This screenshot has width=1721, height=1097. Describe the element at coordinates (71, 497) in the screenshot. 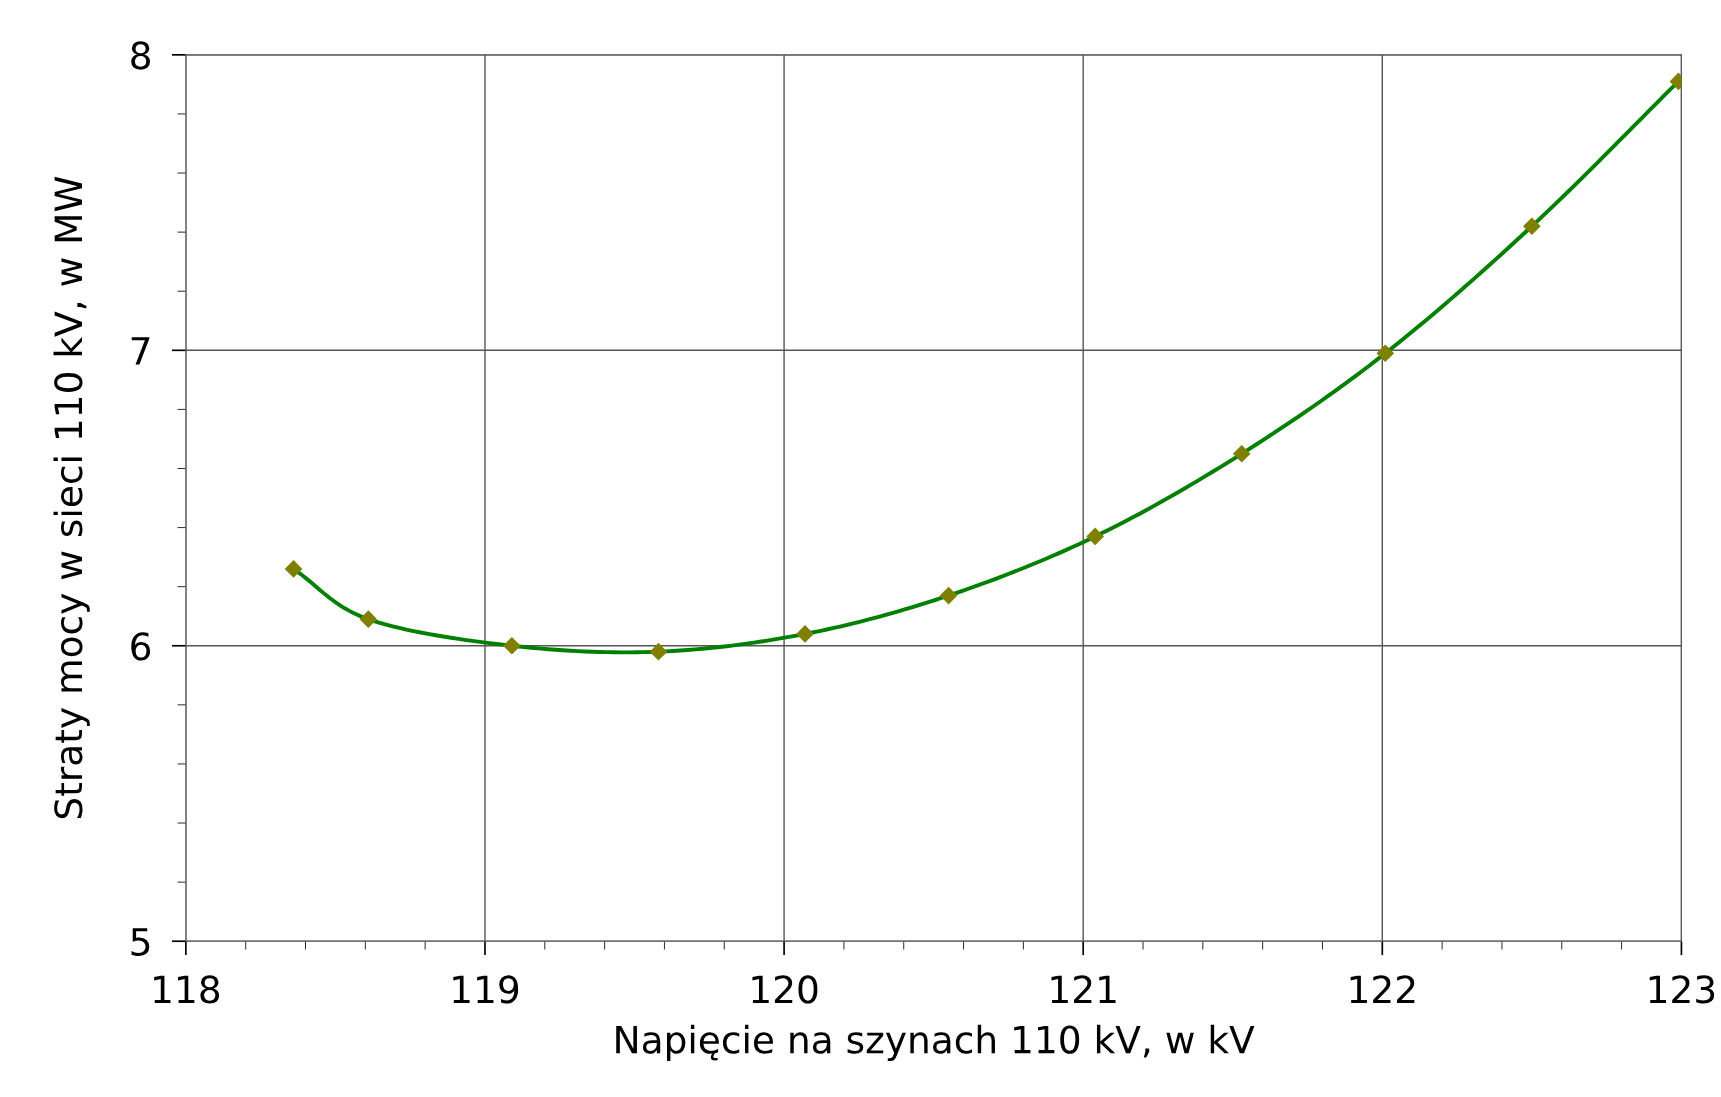

I see `y-axis-title: Straty mocy w sieci 110 kV, w MW` at that location.